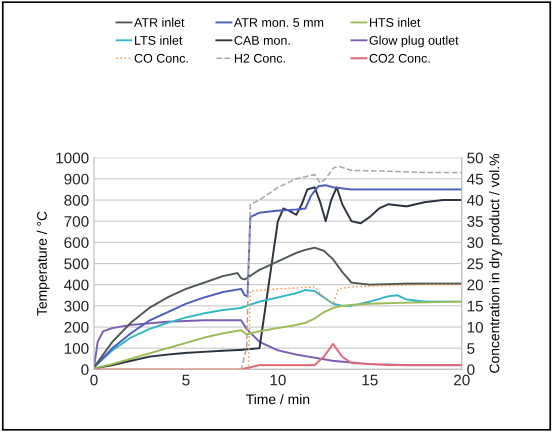 This screenshot has width=553, height=432. What do you see at coordinates (495, 263) in the screenshot?
I see `y2-axis-title: Concentration in dry product / vol.%` at bounding box center [495, 263].